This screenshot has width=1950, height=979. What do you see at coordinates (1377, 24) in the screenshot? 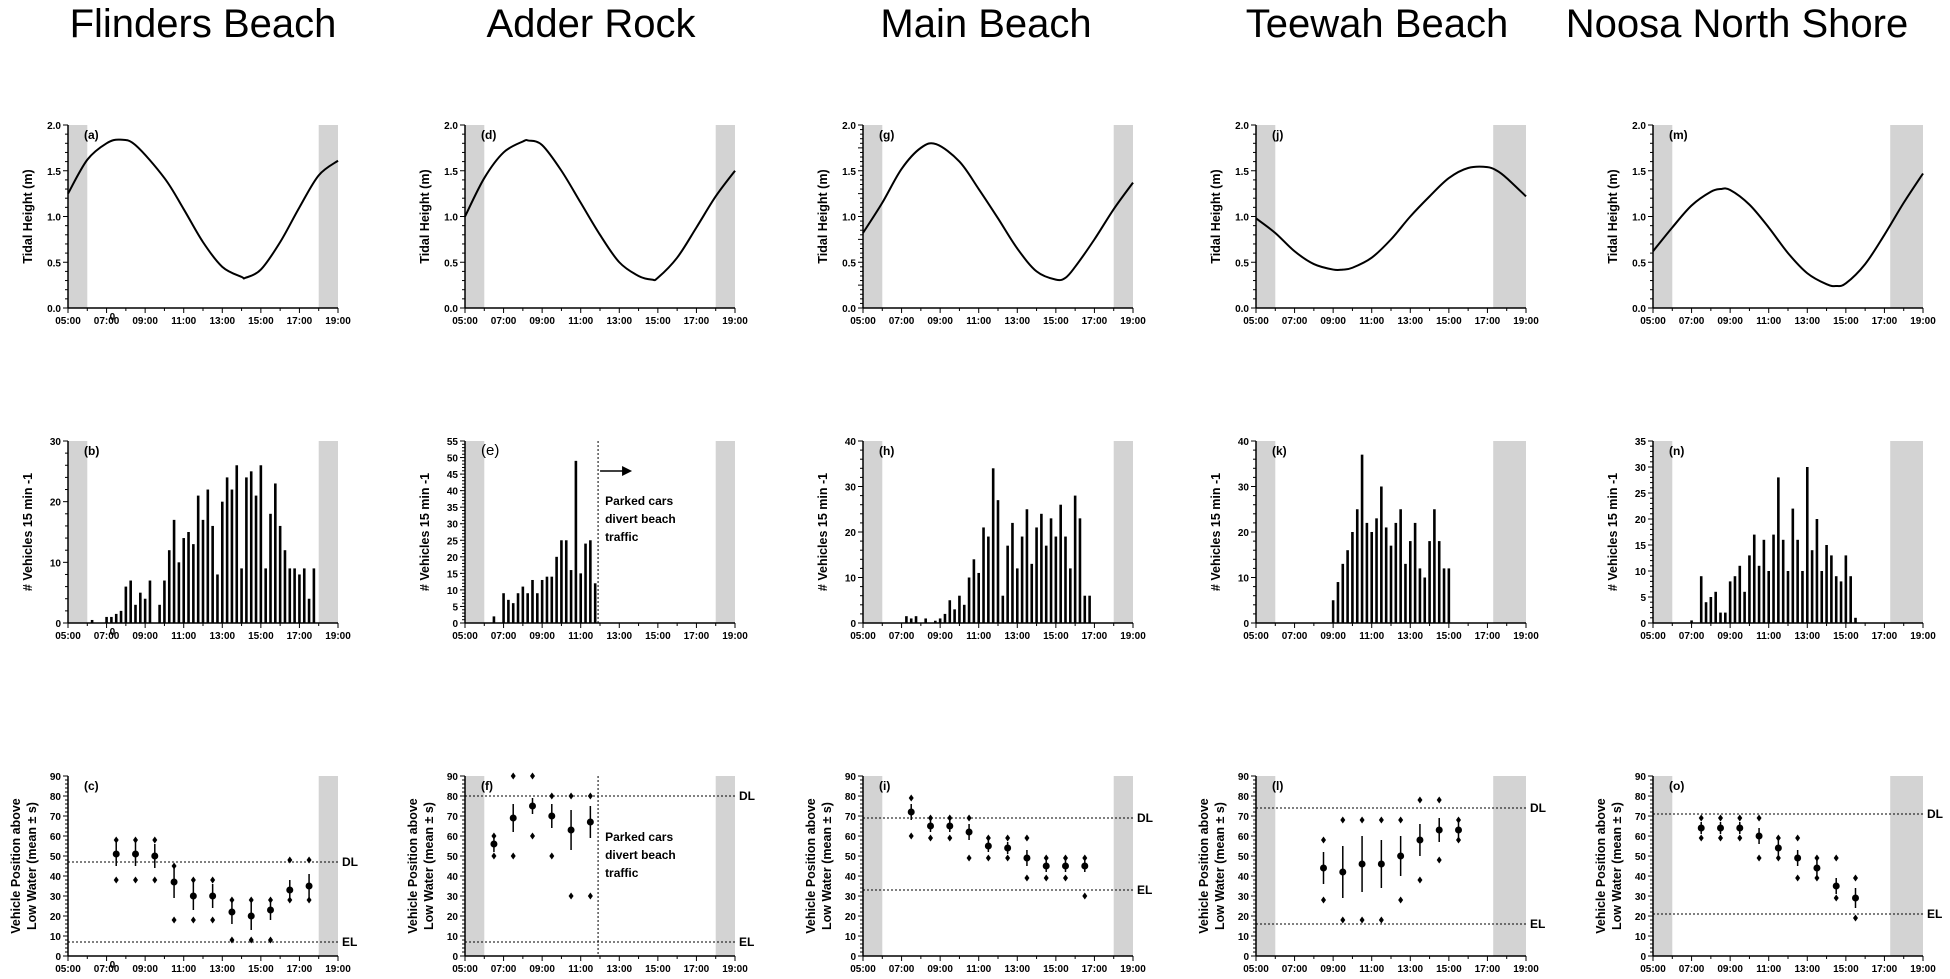
I see `column-title-4: Teewah Beach` at bounding box center [1377, 24].